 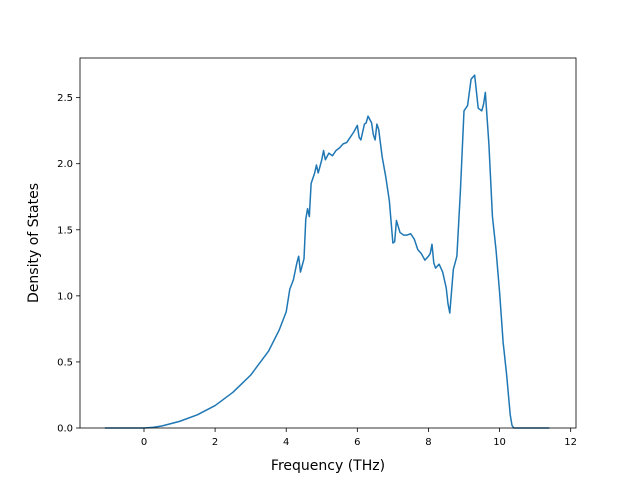 I want to click on y-tick-label: 1.0, so click(x=65, y=296).